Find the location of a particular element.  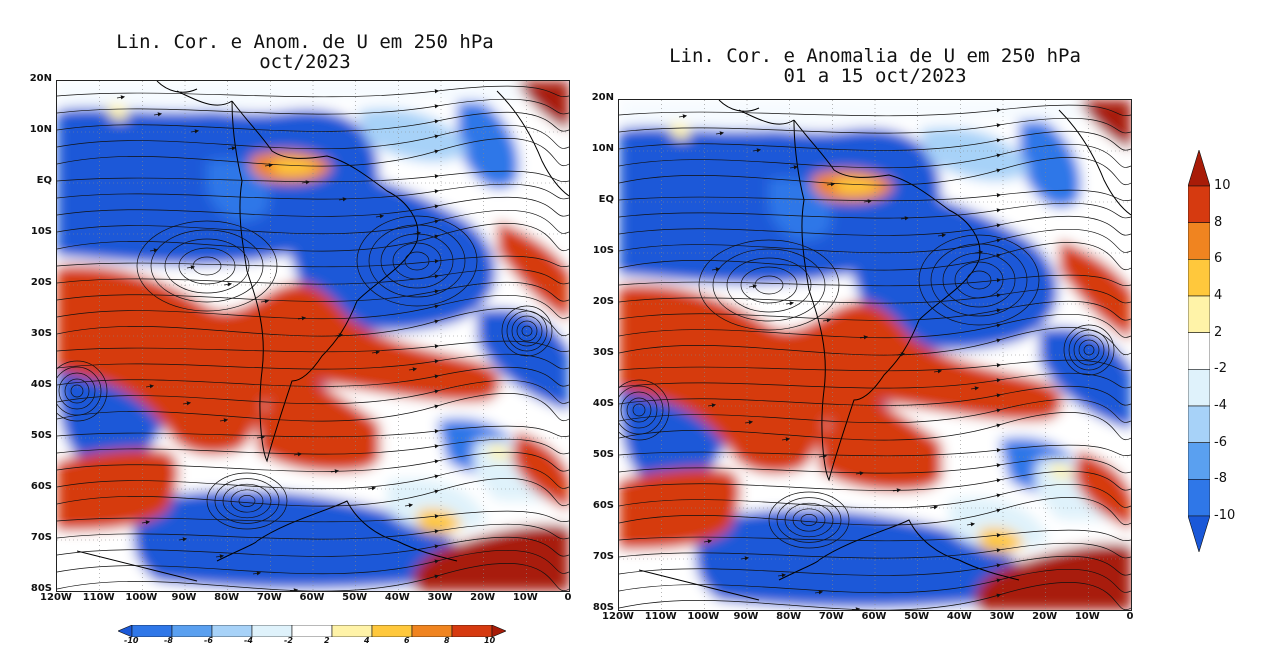

right-title-line2: 01 a 15 oct/2023 is located at coordinates (875, 76).